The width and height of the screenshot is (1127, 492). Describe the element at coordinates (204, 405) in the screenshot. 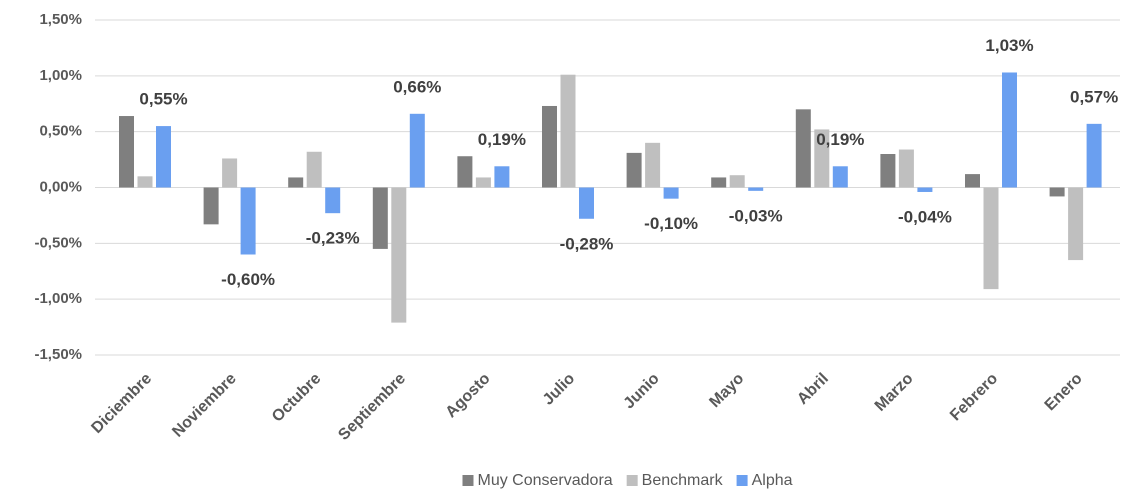

I see `x-tick-label: Noviembre` at that location.